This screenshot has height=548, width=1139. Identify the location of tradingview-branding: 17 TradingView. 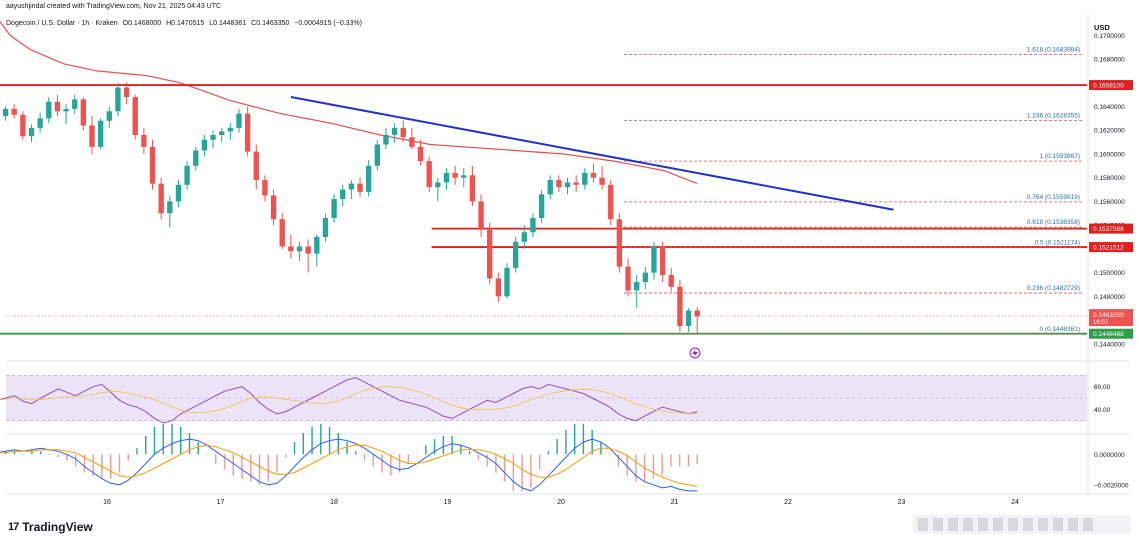
(50, 527).